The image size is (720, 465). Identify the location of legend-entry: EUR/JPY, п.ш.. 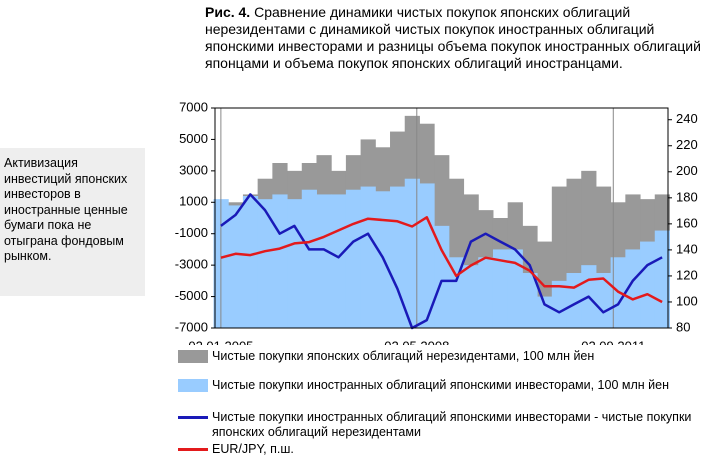
(448, 449).